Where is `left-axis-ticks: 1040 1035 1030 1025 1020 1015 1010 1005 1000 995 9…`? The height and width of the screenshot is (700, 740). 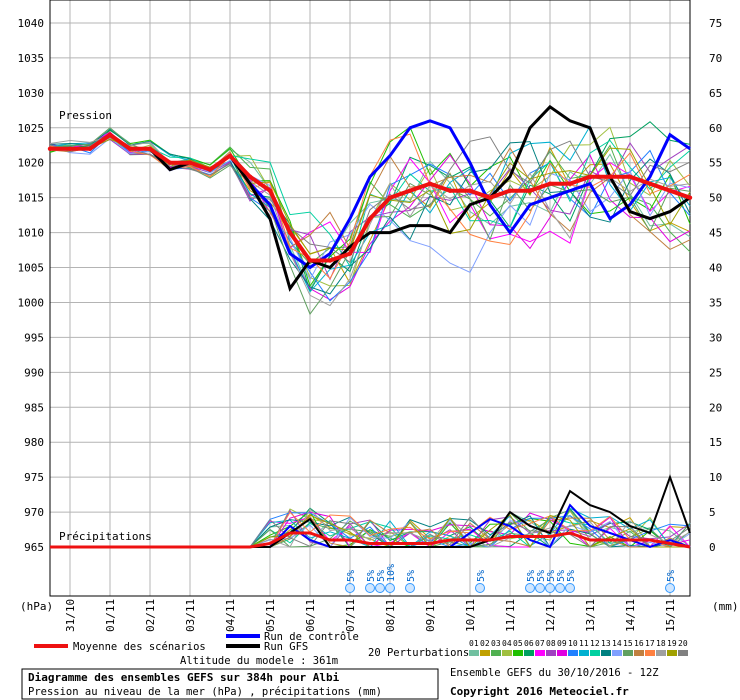 left-axis-ticks: 1040 1035 1030 1025 1020 1015 1010 1005 1000 995 9… is located at coordinates (31, 285).